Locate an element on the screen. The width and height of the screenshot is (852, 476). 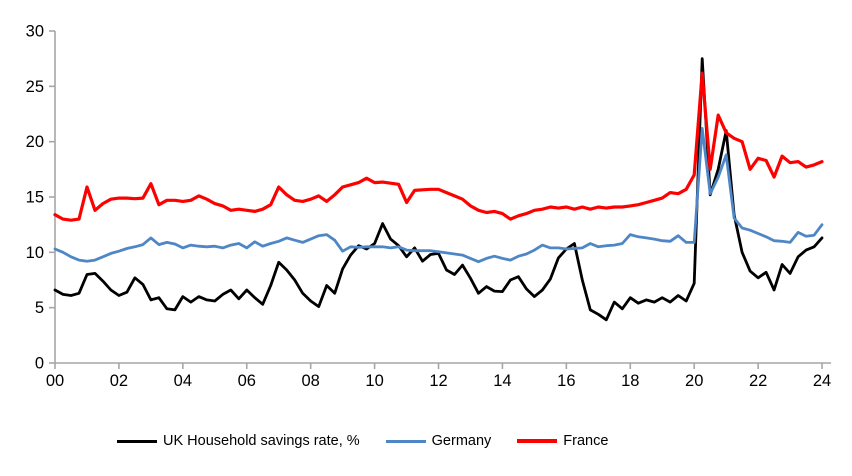
legend-label-france: France is located at coordinates (586, 441).